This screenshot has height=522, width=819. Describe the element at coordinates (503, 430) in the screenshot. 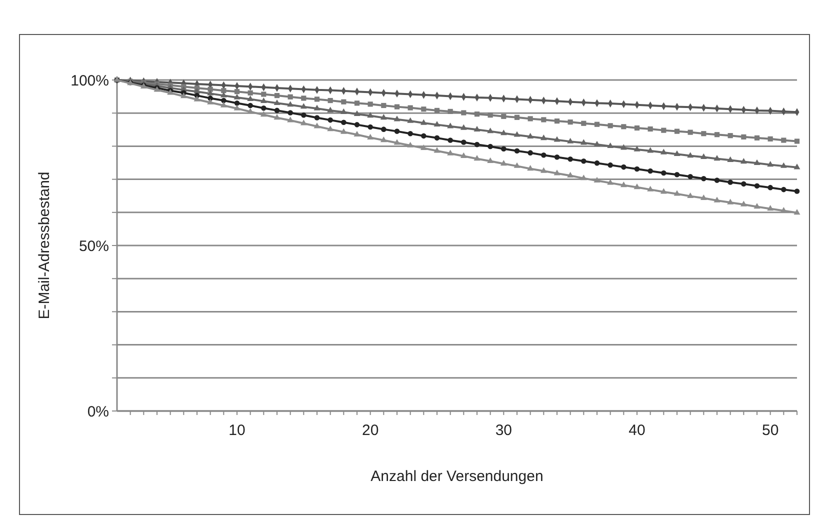

I see `x-tick-label: 30` at that location.